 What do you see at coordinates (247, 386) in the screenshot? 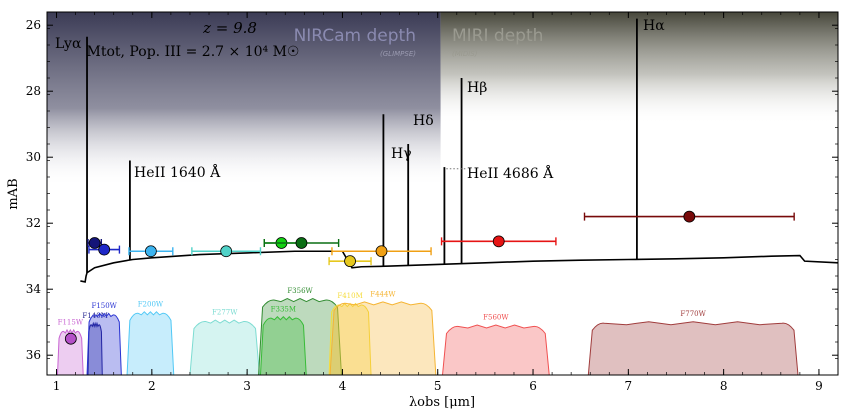
I see `x-tick-label: 3` at bounding box center [247, 386].